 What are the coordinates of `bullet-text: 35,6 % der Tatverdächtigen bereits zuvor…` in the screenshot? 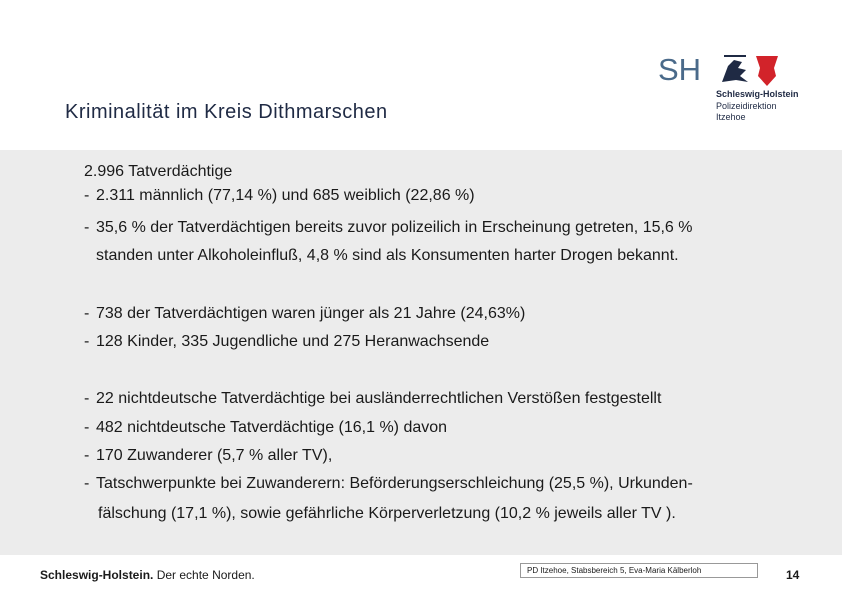 It's located at (394, 227).